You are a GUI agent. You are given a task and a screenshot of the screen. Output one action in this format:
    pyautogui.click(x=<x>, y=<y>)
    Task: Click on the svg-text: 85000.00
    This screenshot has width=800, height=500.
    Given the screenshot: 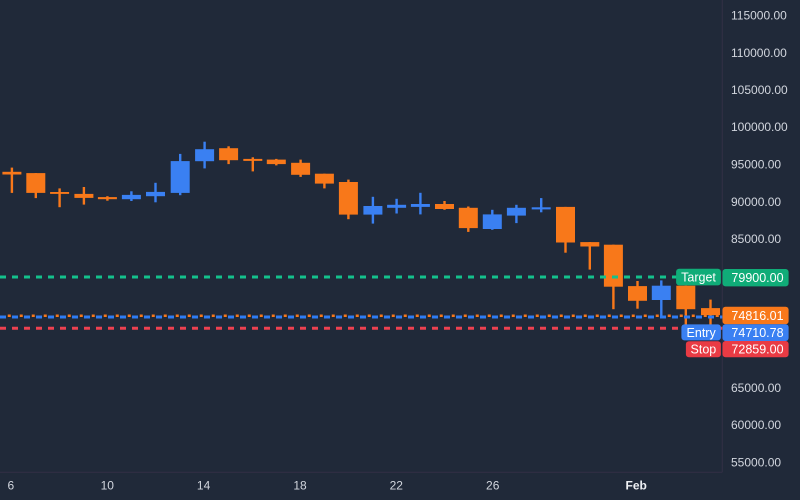 What is the action you would take?
    pyautogui.click(x=756, y=239)
    